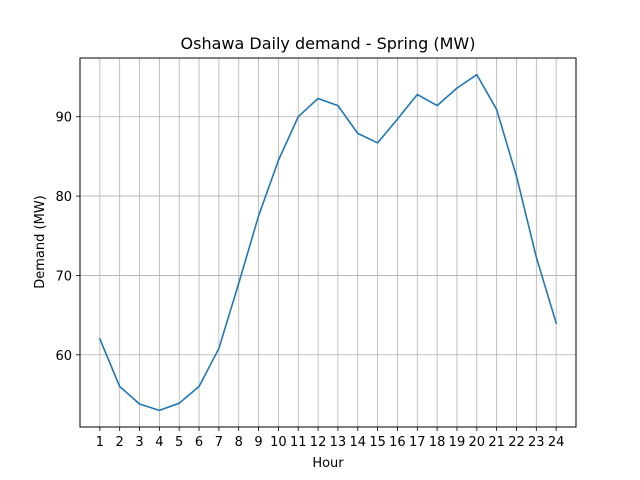  What do you see at coordinates (120, 442) in the screenshot?
I see `x-tick-label: 2` at bounding box center [120, 442].